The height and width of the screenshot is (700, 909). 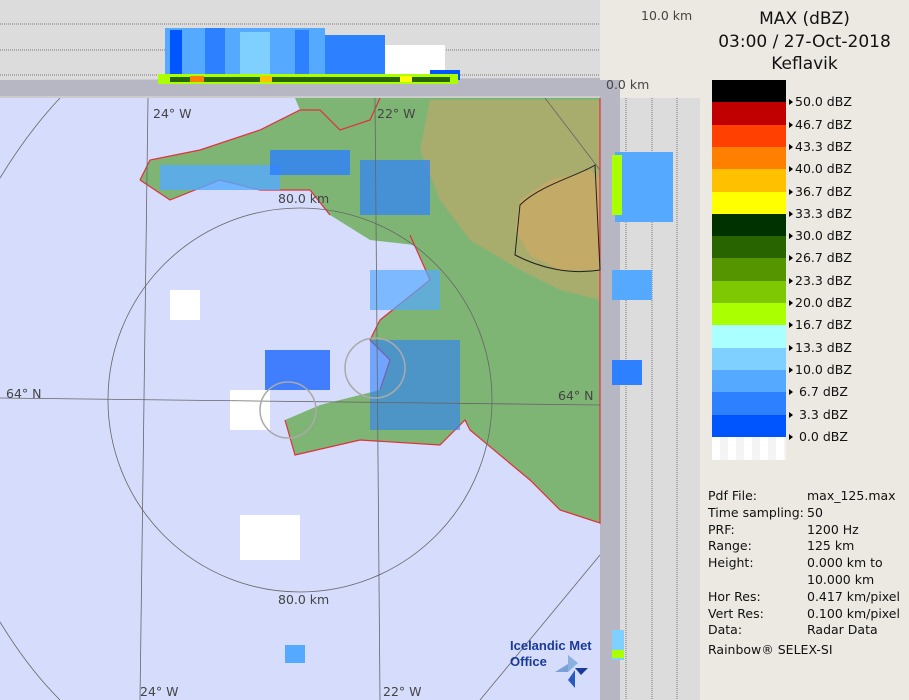 I want to click on svg-text: Icelandic Met, so click(x=551, y=645).